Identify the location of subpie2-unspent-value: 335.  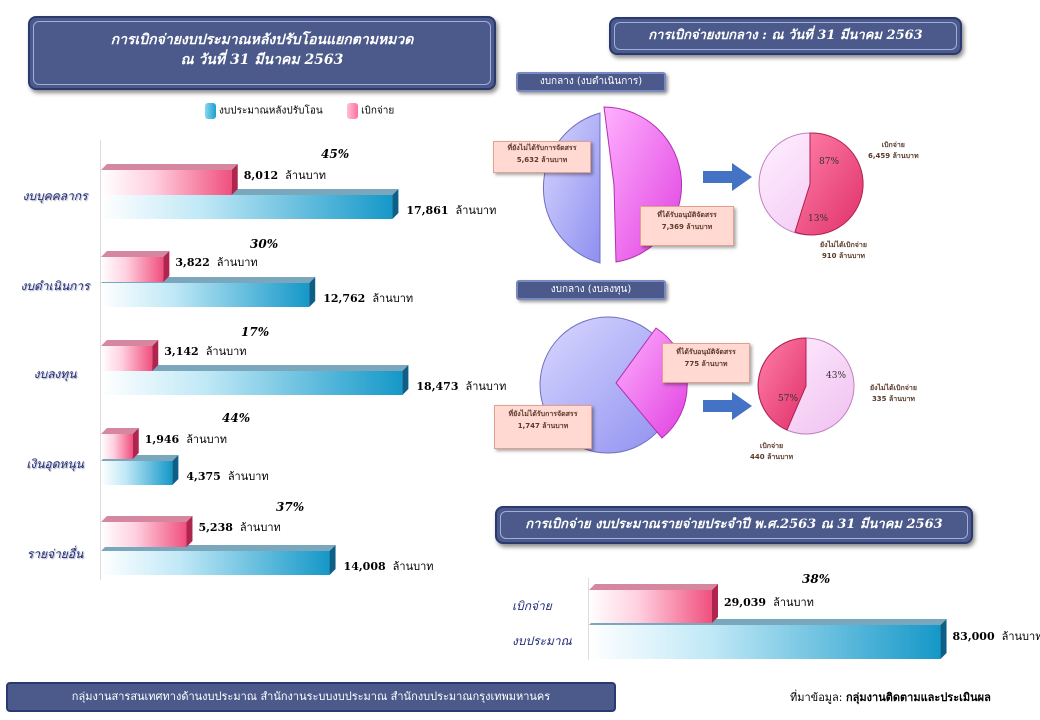
(879, 399).